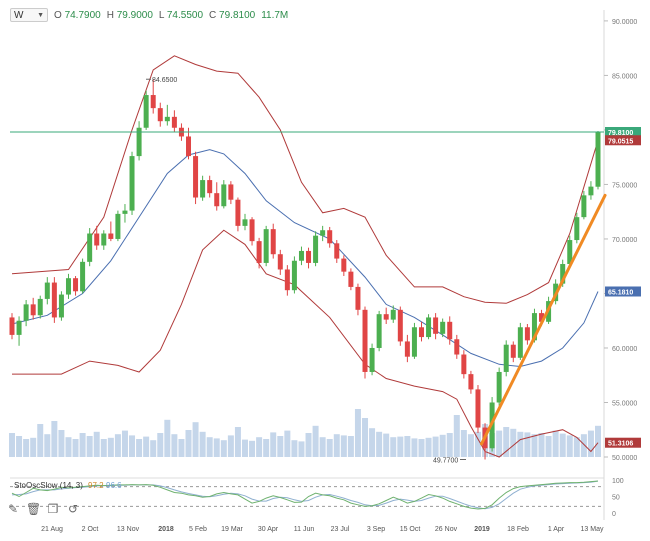 This screenshot has height=541, width=650. What do you see at coordinates (53, 509) in the screenshot?
I see `layers-icon: ❐` at bounding box center [53, 509].